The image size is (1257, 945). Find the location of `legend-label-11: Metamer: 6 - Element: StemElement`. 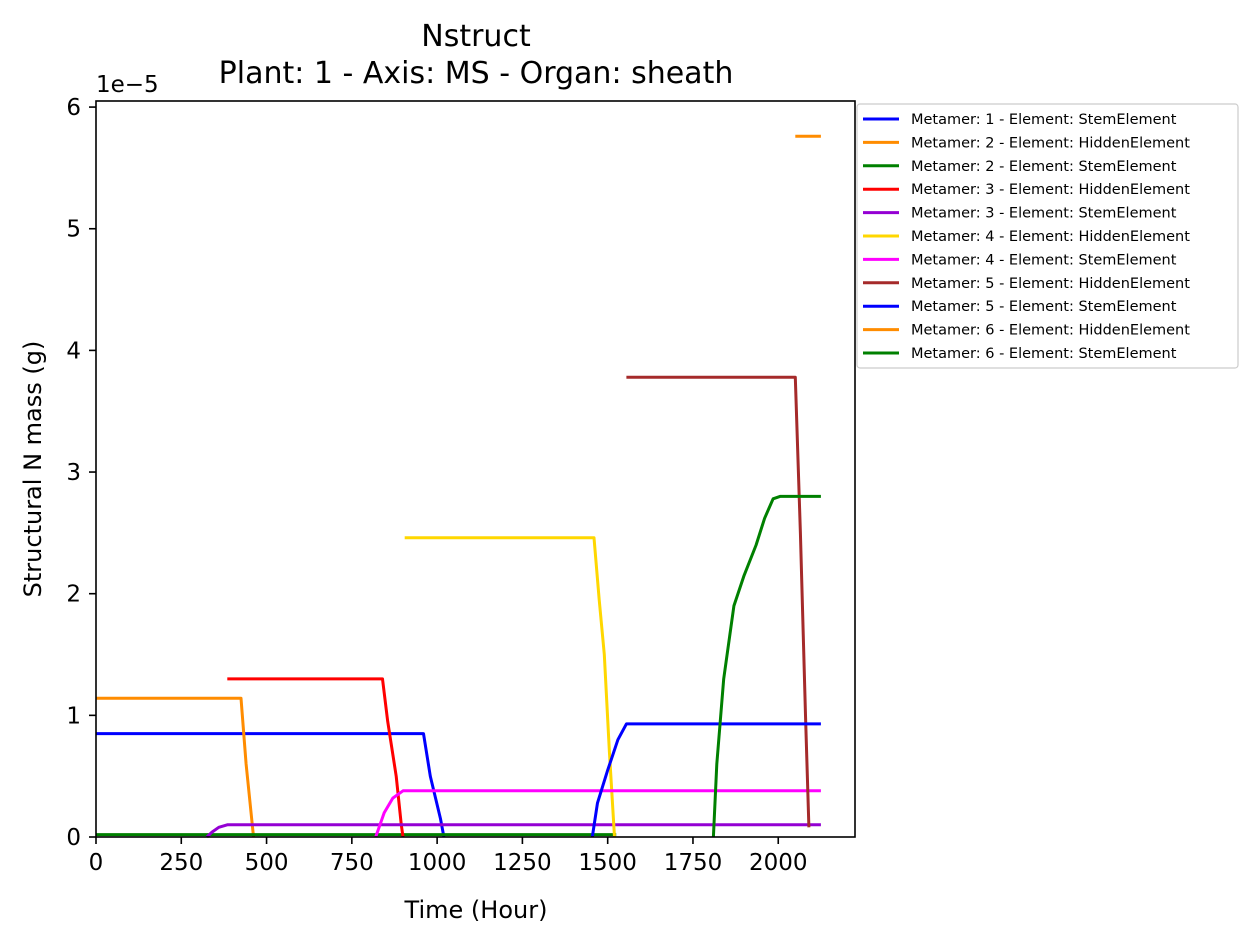

legend-label-11: Metamer: 6 - Element: StemElement is located at coordinates (1044, 354).